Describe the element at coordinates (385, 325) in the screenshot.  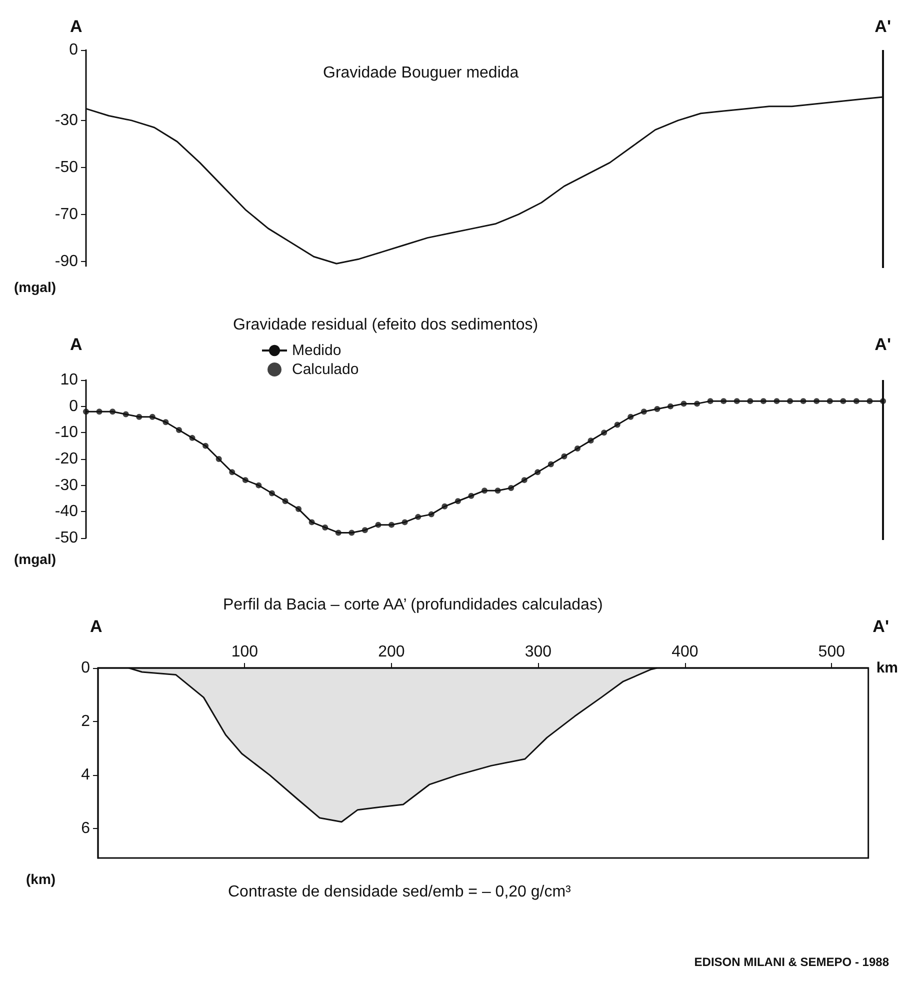
I see `chart-title: Gravidade residual (efeito dos sedimentos)` at that location.